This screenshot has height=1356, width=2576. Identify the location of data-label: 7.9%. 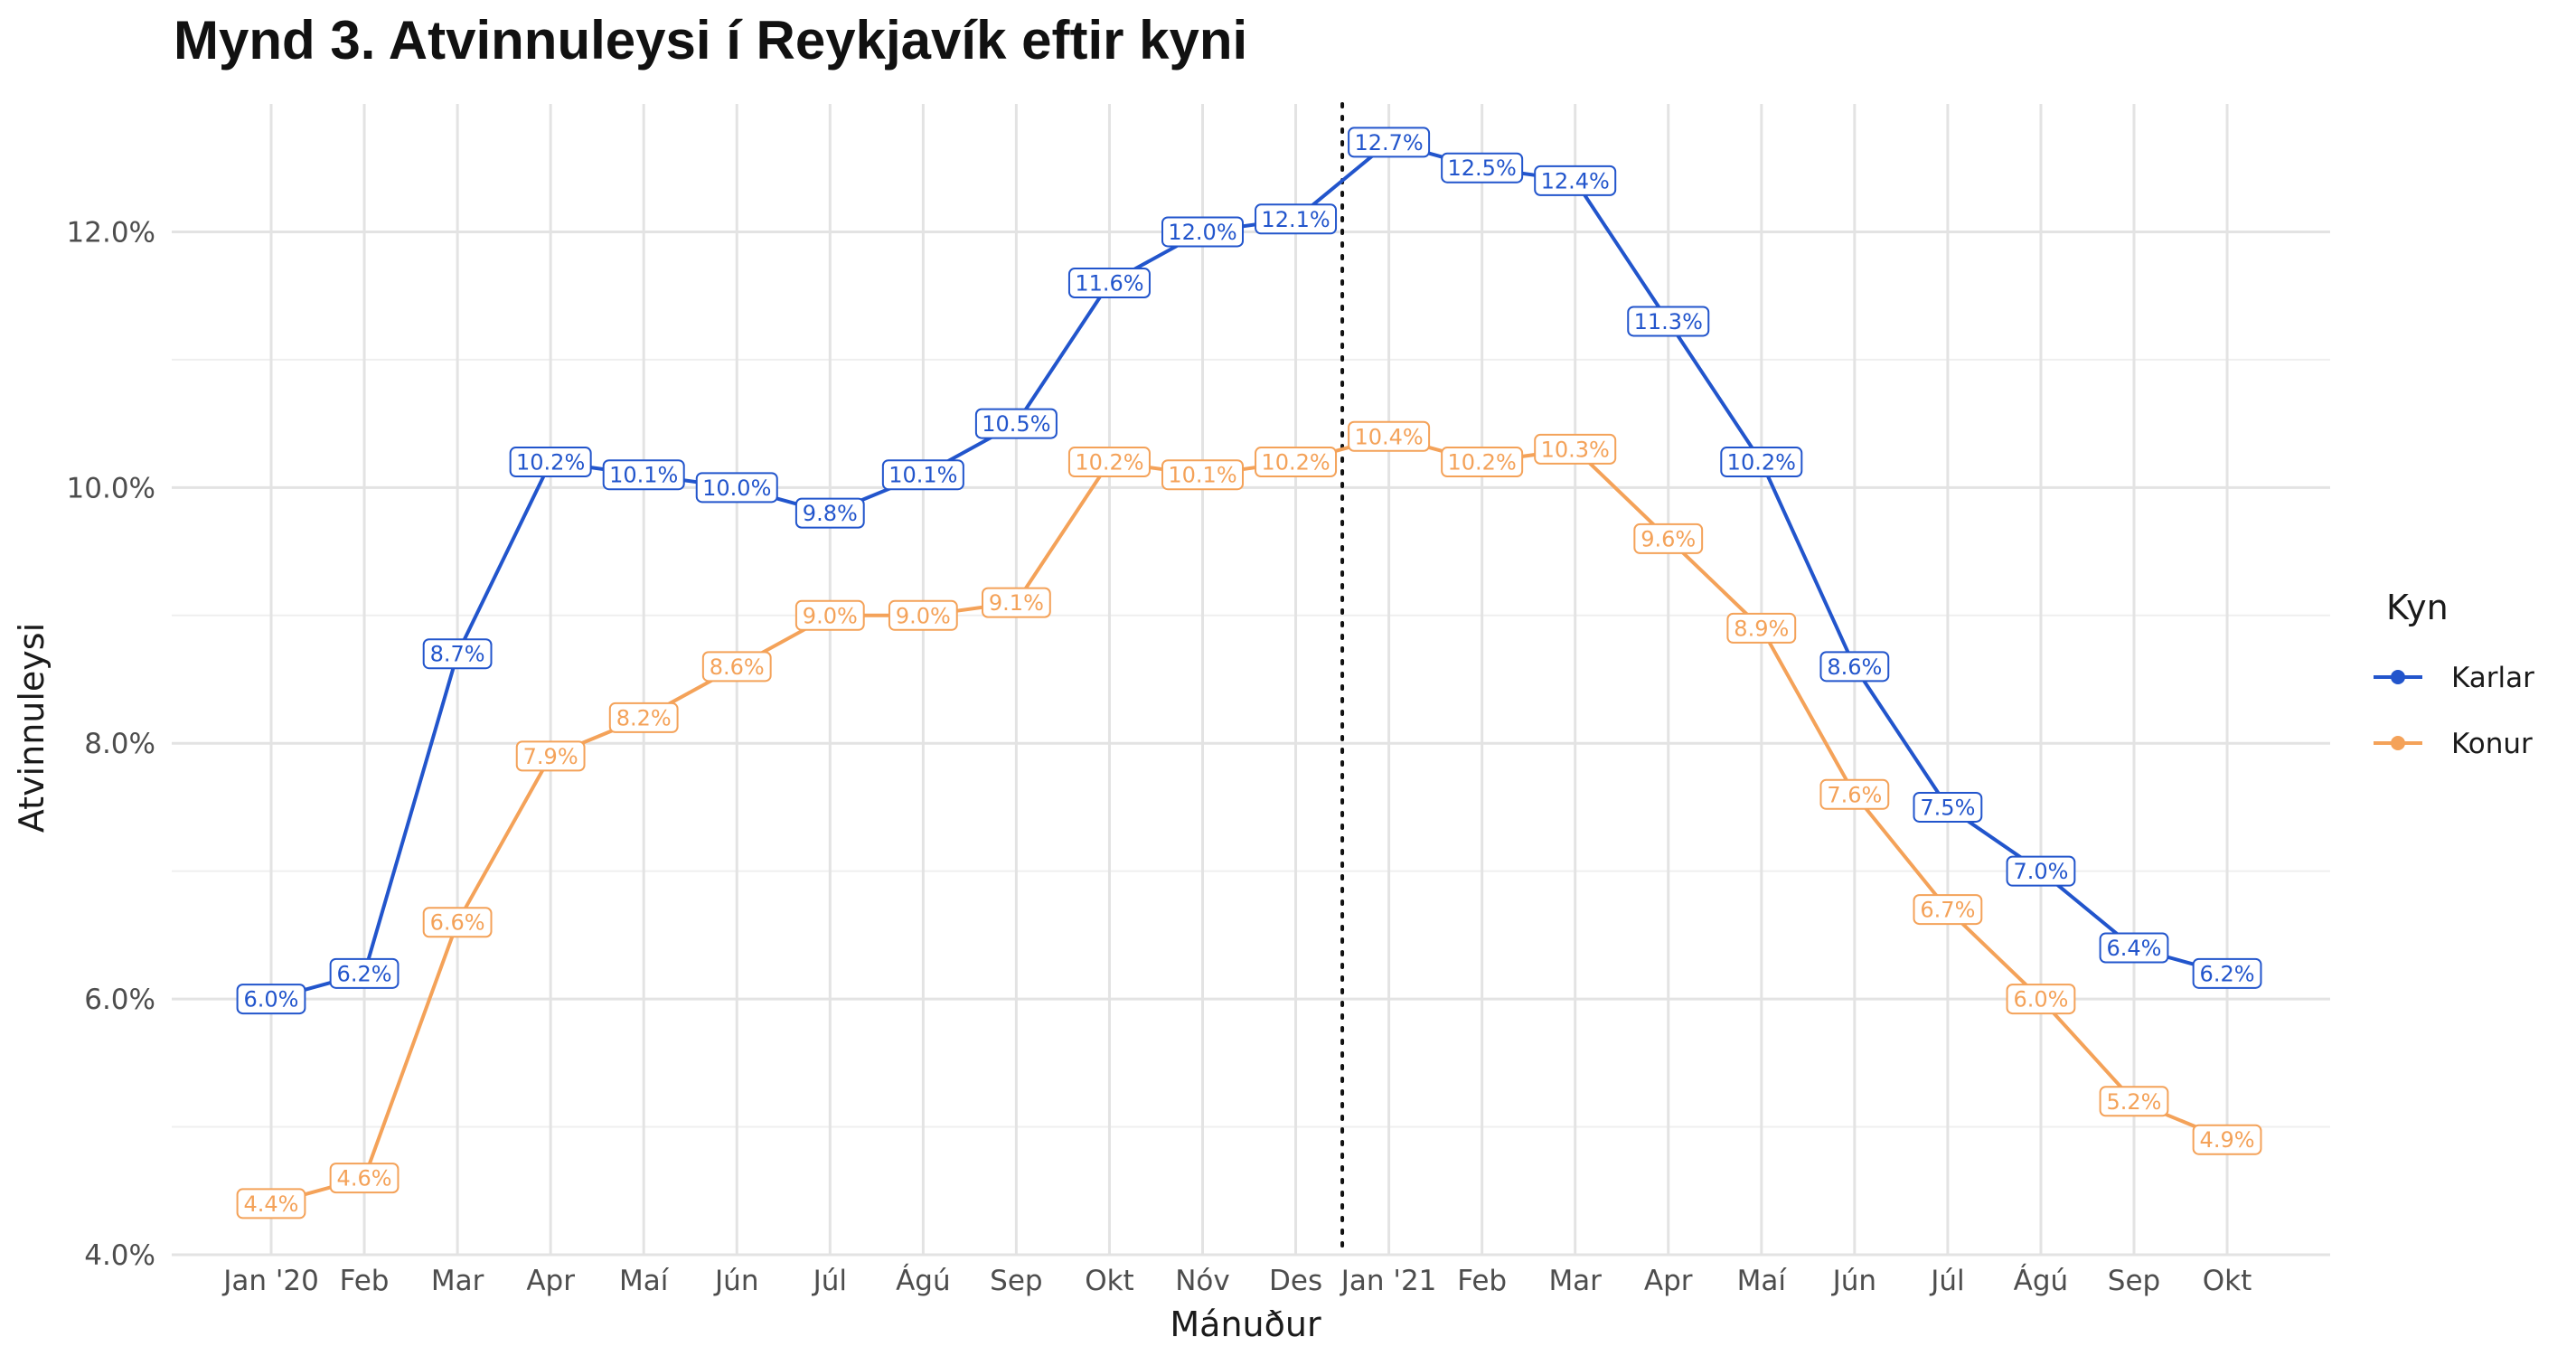
(550, 756).